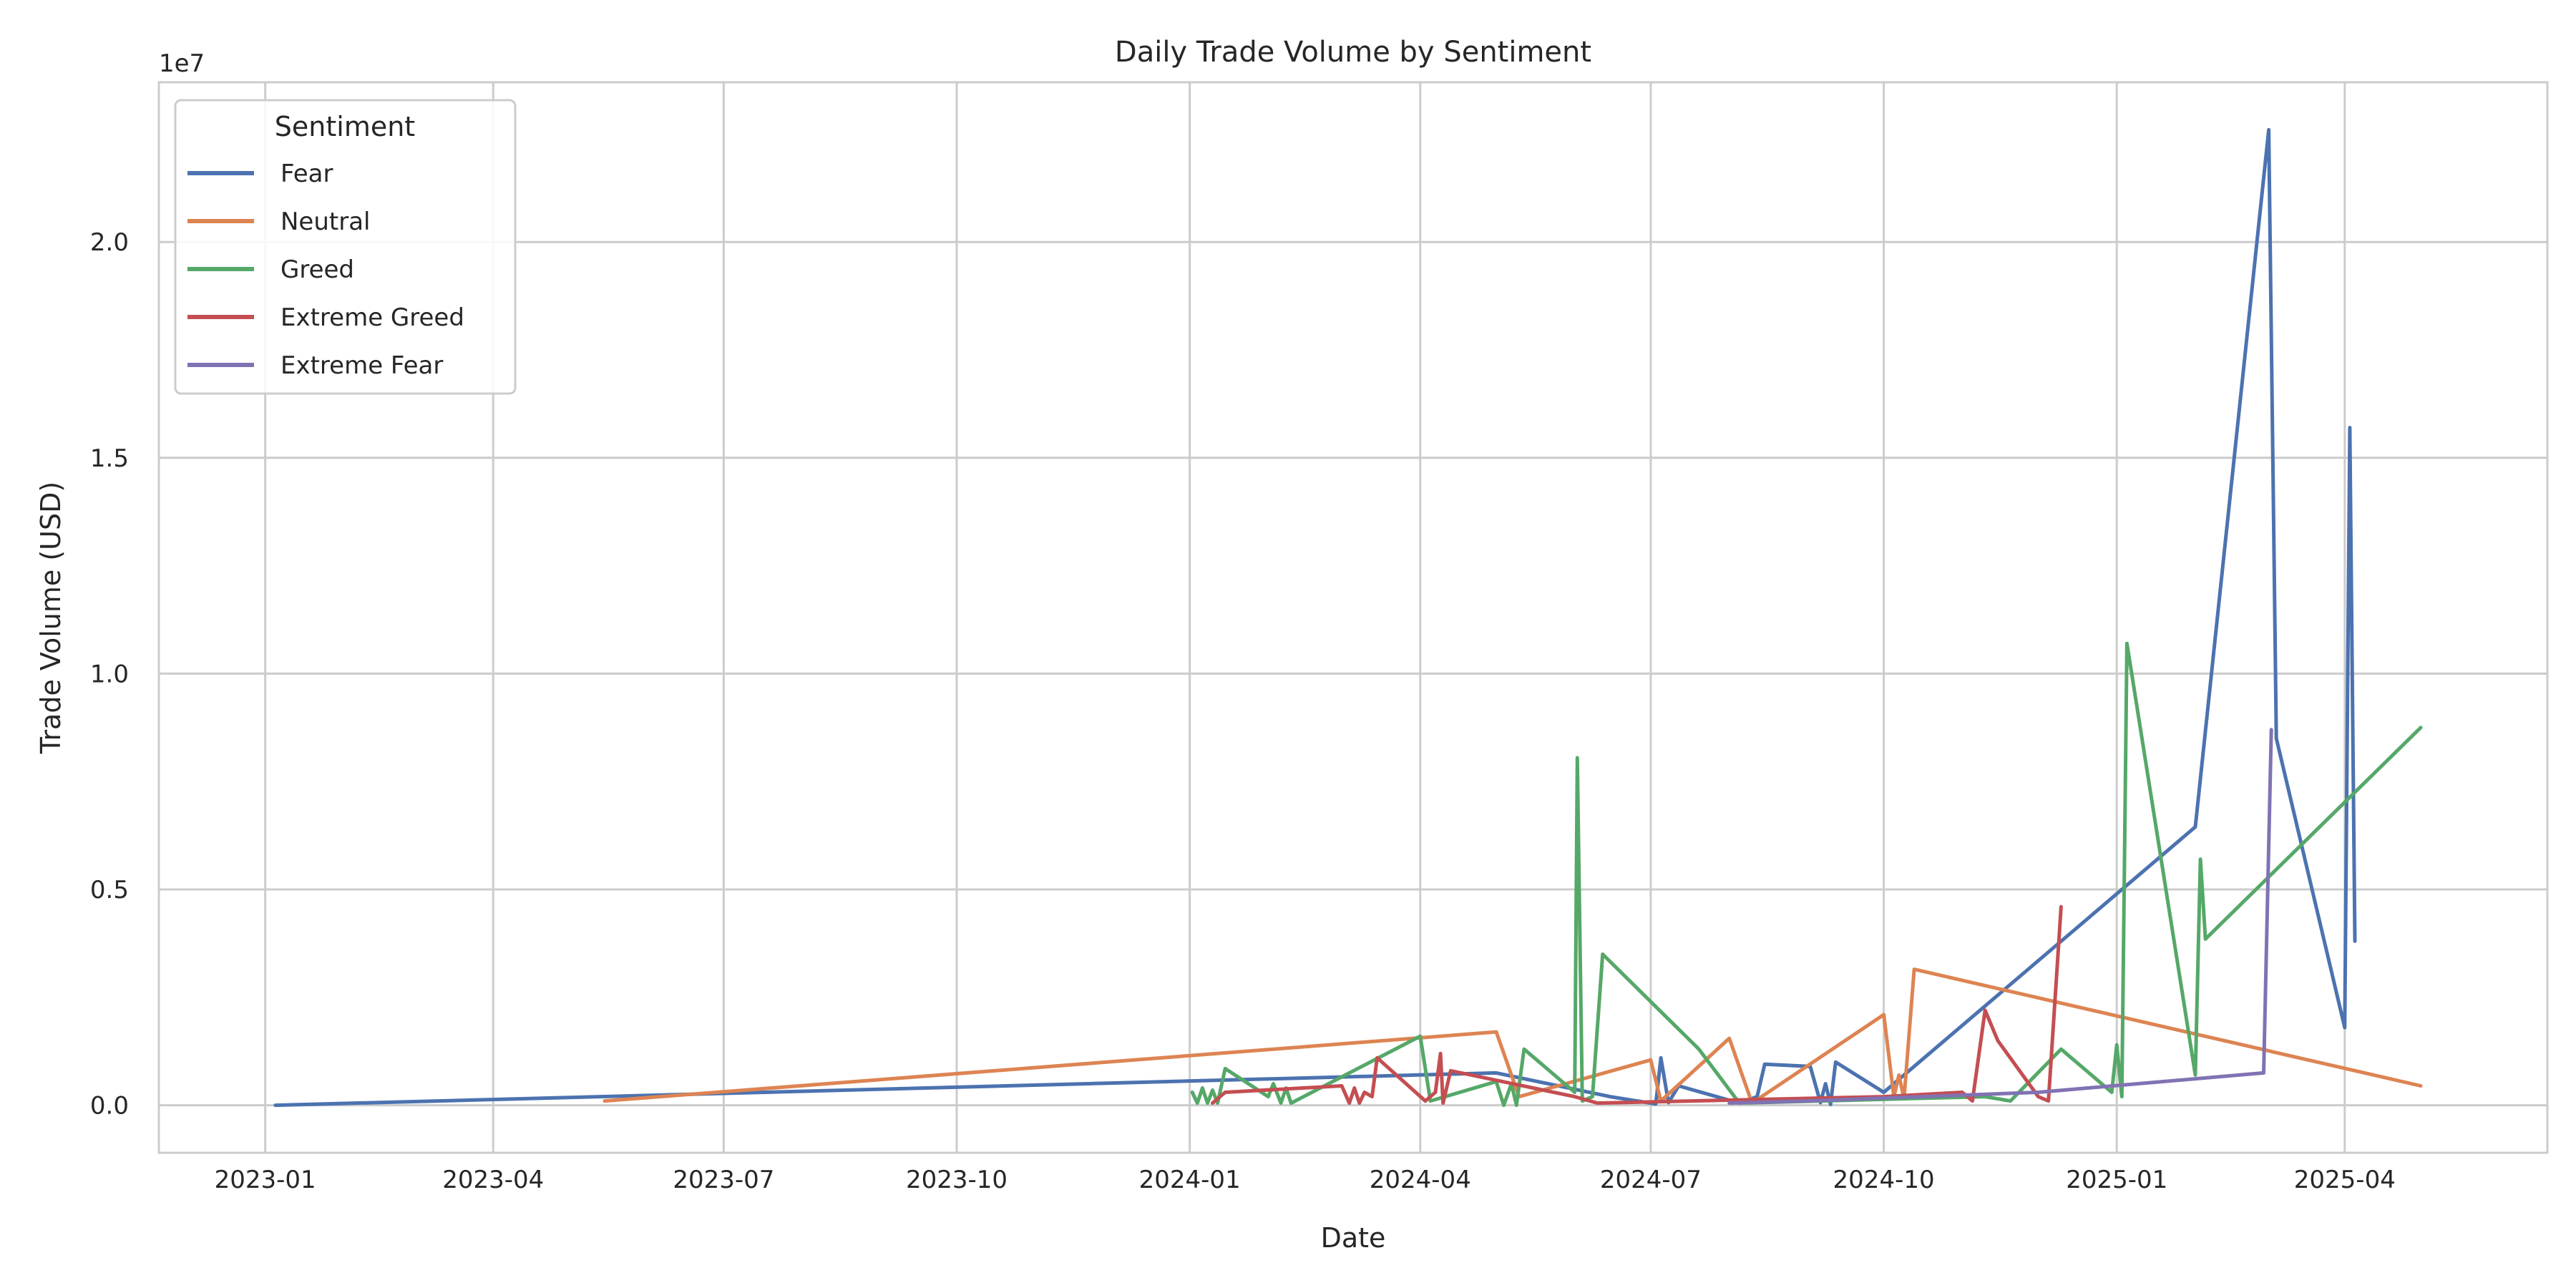 This screenshot has height=1288, width=2576. What do you see at coordinates (345, 126) in the screenshot?
I see `legend-title: Sentiment` at bounding box center [345, 126].